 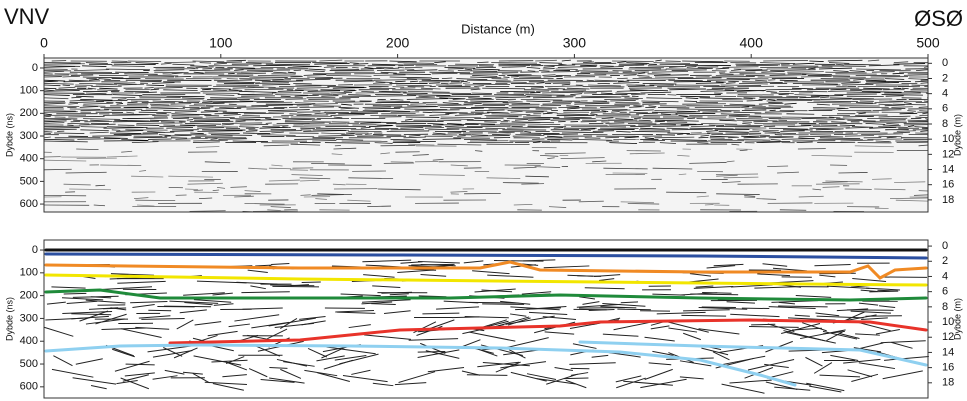 I want to click on y2-tick-label: 12, so click(x=948, y=154).